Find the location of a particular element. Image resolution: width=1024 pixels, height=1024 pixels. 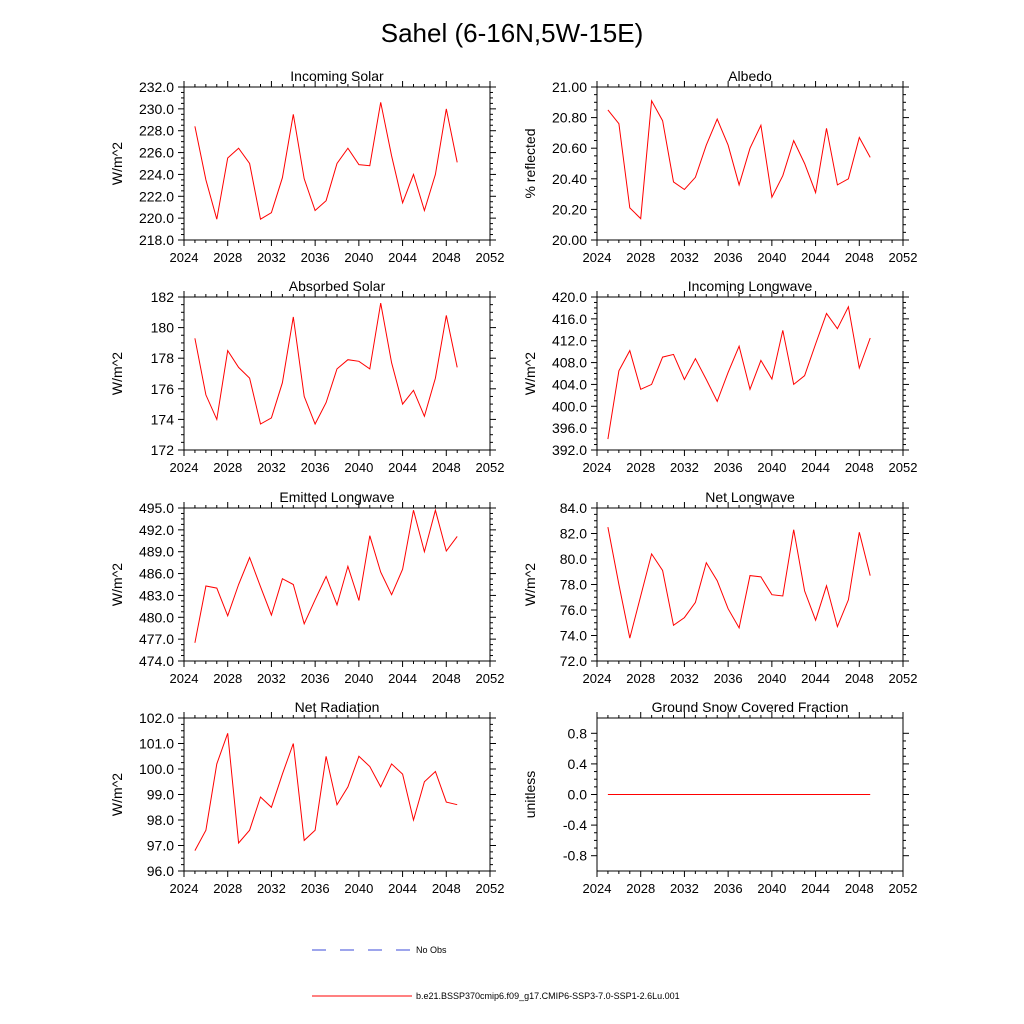

y-tick-label: 416.0 is located at coordinates (569, 319).